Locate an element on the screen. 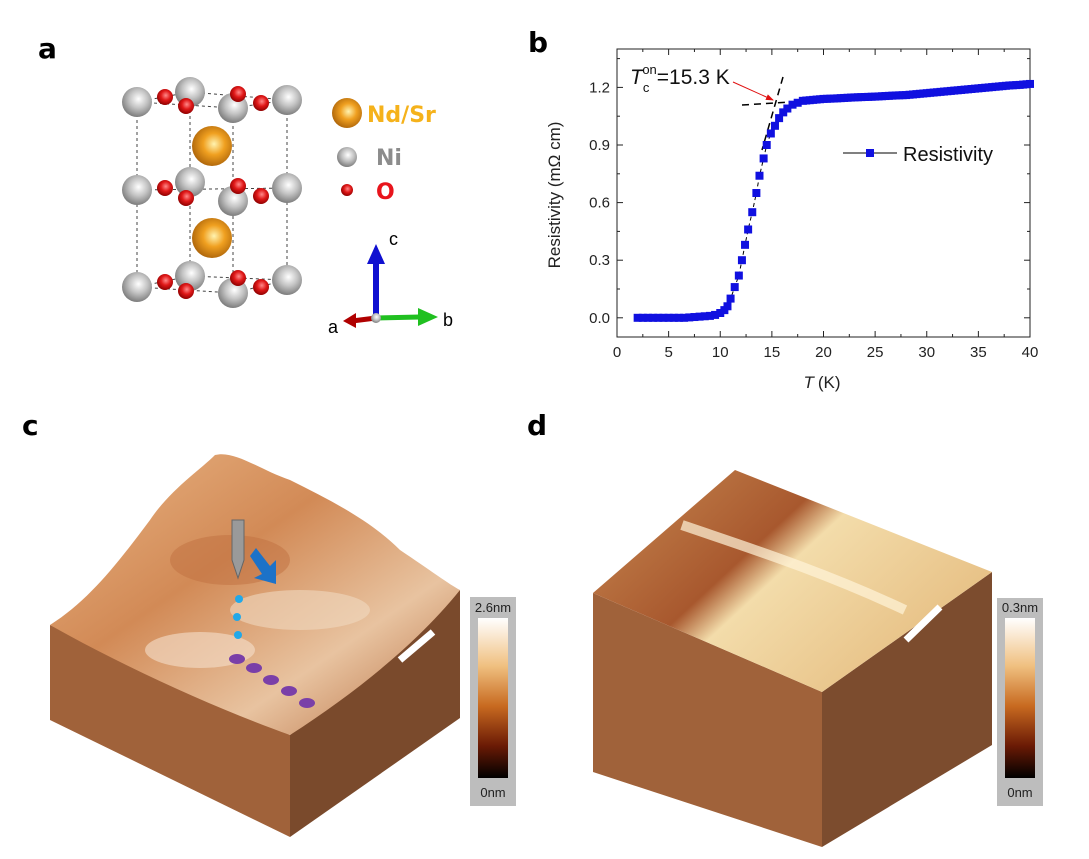 Image resolution: width=1089 pixels, height=859 pixels. panel-label-b: b is located at coordinates (538, 42).